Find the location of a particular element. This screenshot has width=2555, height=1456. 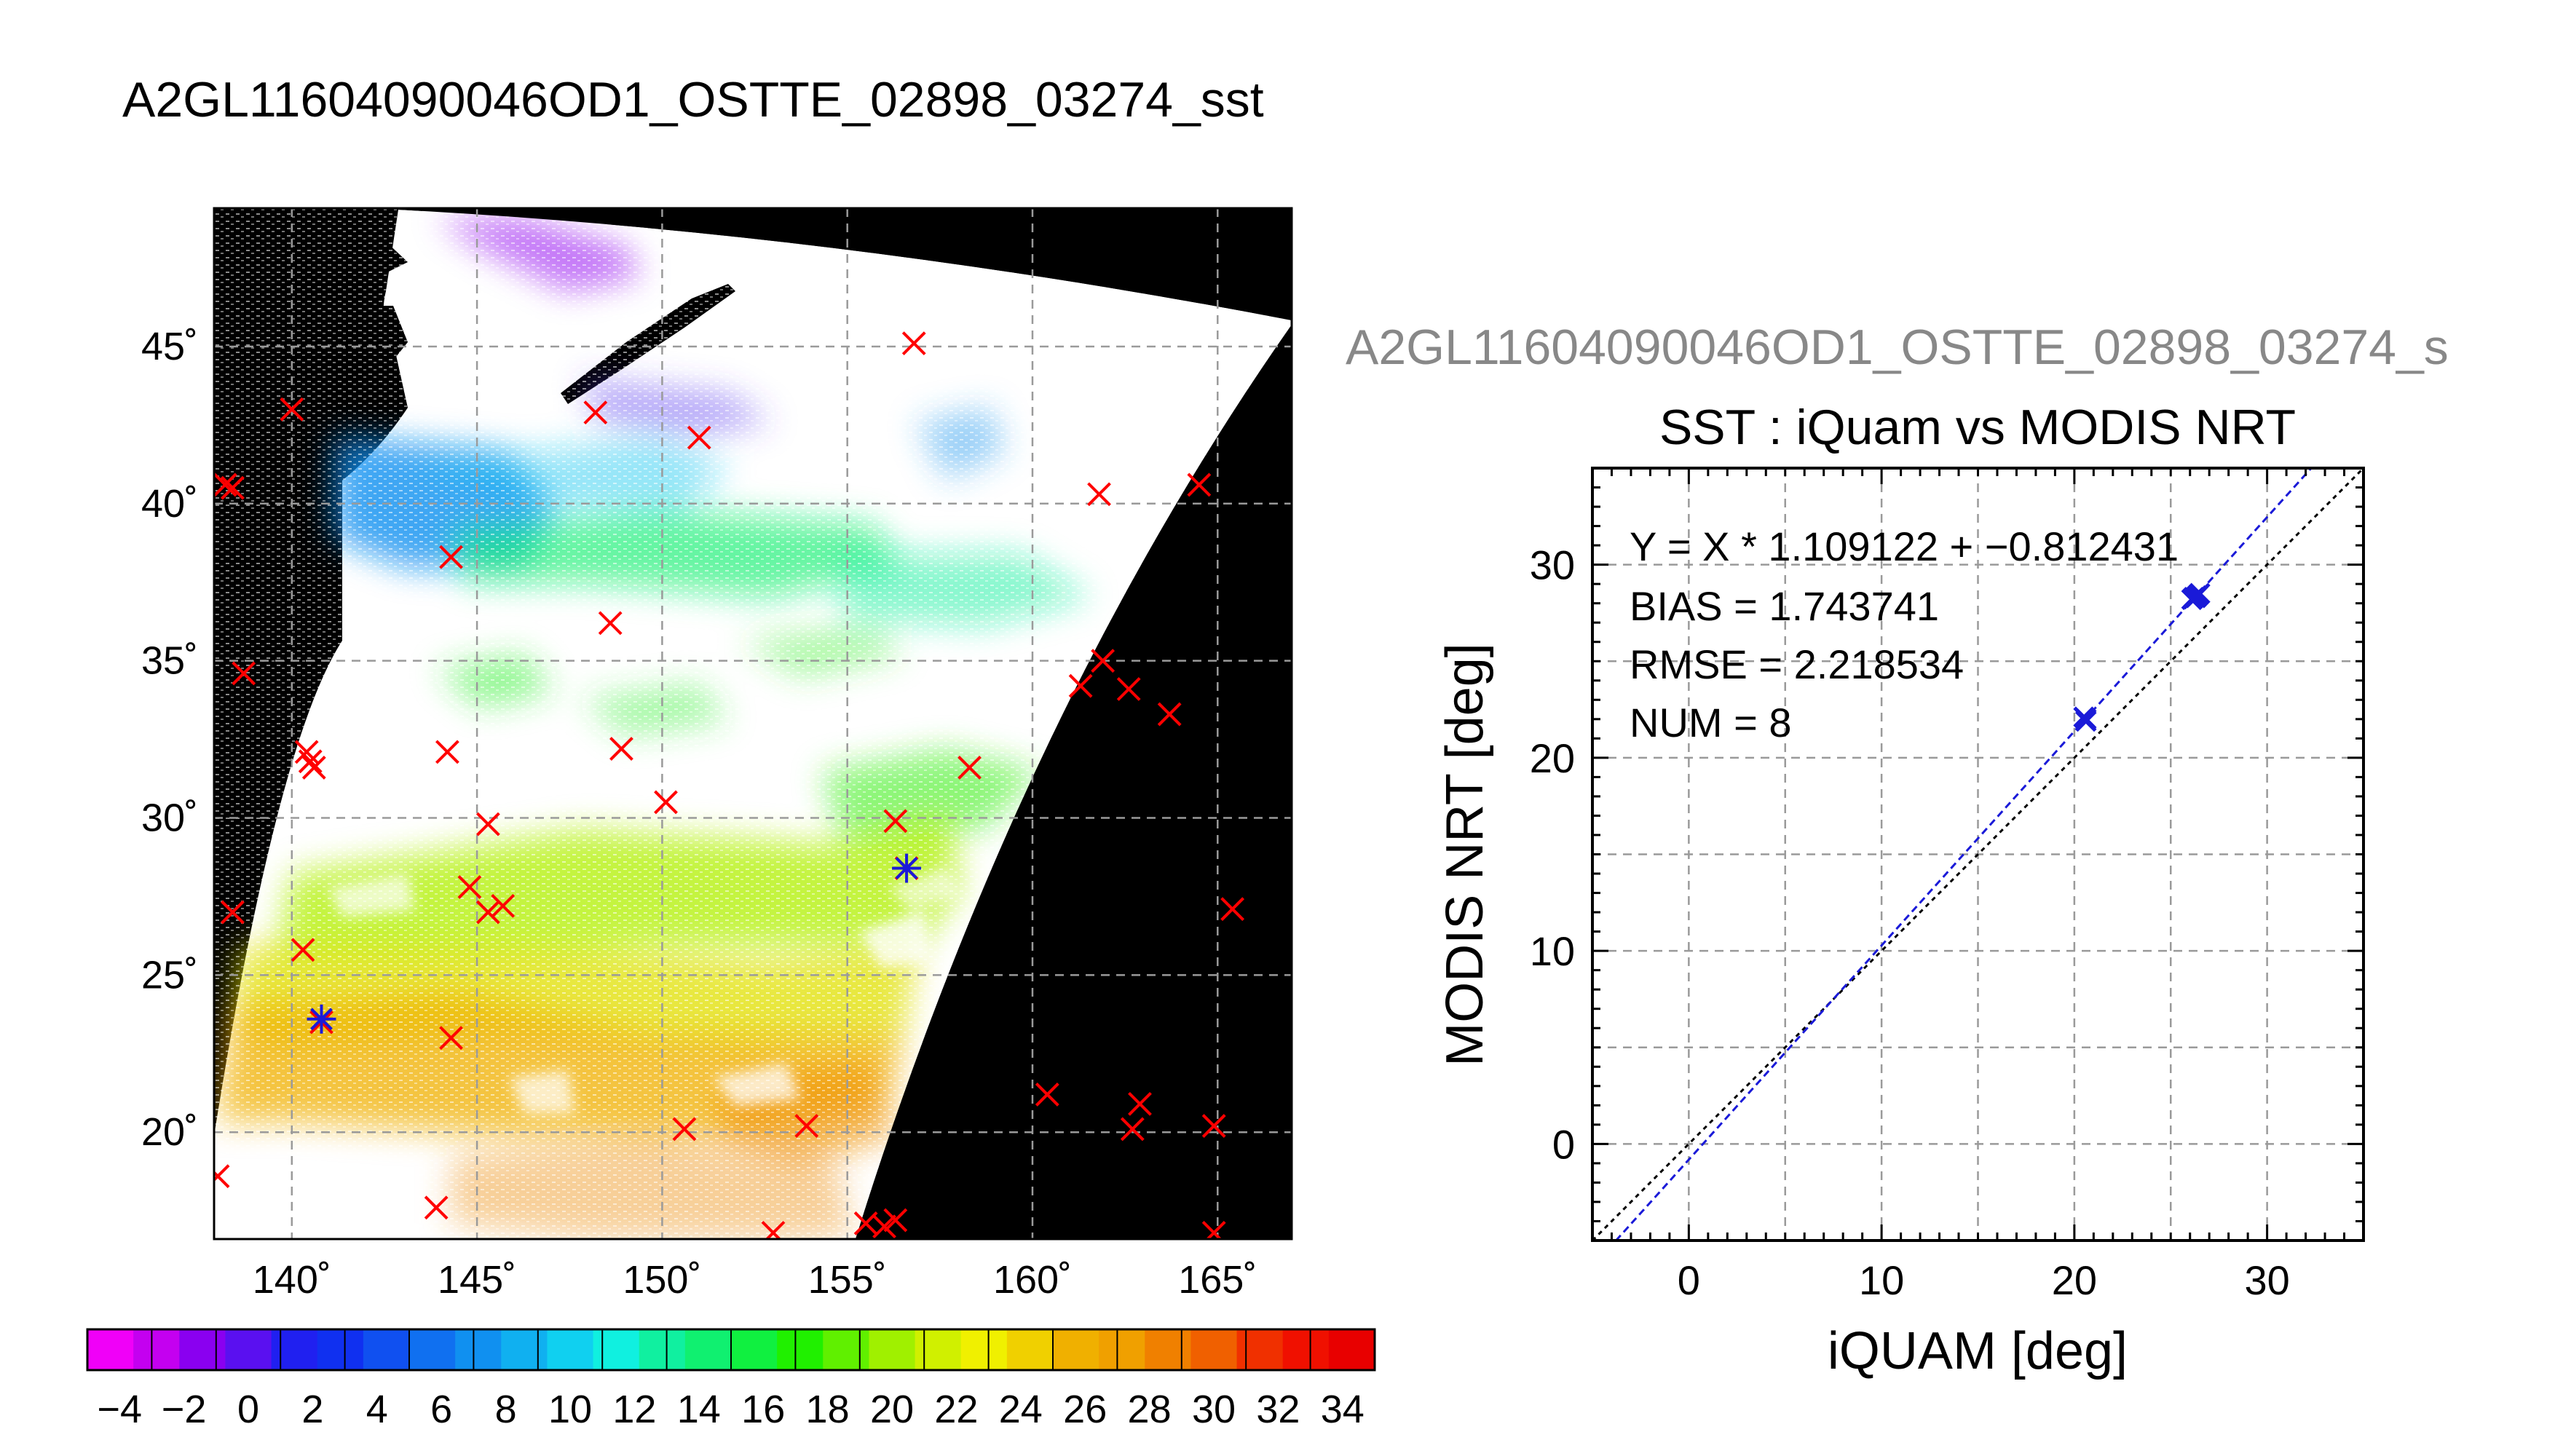

annotation-rmse: RMSE = 2.218534 is located at coordinates (1797, 664).